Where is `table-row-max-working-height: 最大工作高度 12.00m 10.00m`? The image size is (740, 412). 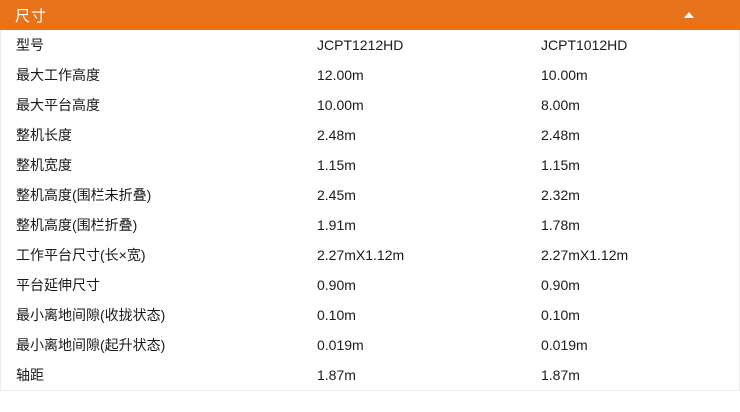 table-row-max-working-height: 最大工作高度 12.00m 10.00m is located at coordinates (370, 75).